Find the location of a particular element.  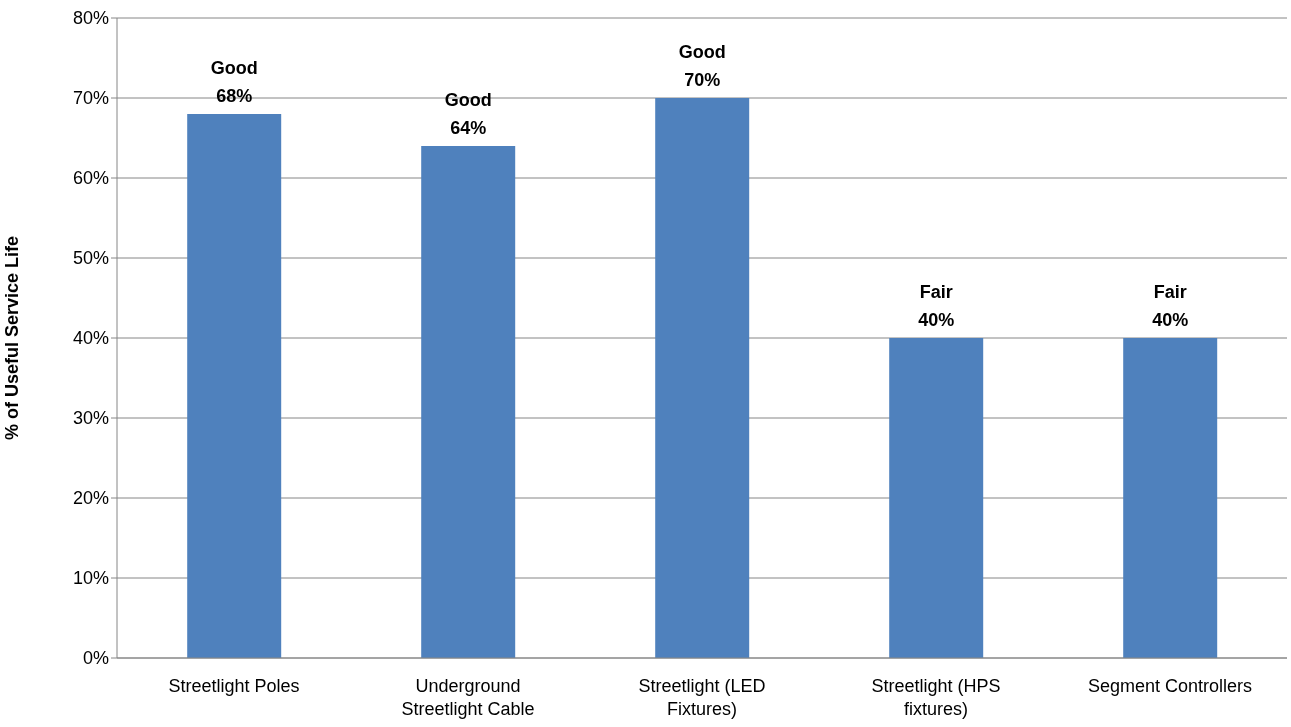

x-tick-label: Underground Streetlight Cable is located at coordinates (468, 697).